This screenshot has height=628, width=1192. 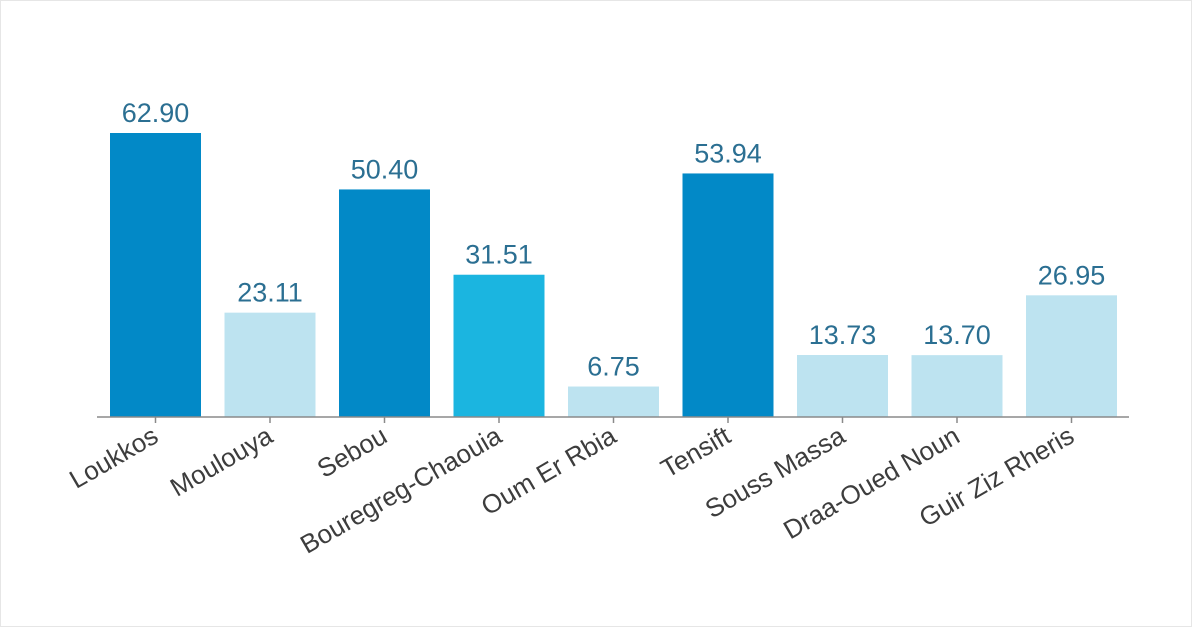 What do you see at coordinates (613, 420) in the screenshot?
I see `x-ticks-group` at bounding box center [613, 420].